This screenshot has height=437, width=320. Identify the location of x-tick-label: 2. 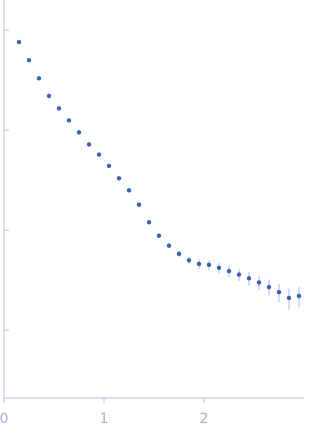
(204, 419).